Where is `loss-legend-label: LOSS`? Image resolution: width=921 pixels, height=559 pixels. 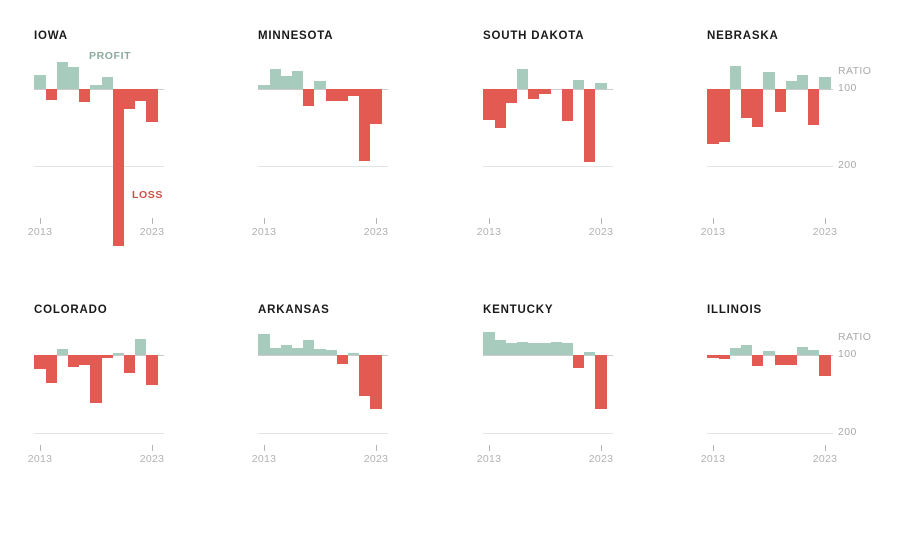
loss-legend-label: LOSS is located at coordinates (147, 195).